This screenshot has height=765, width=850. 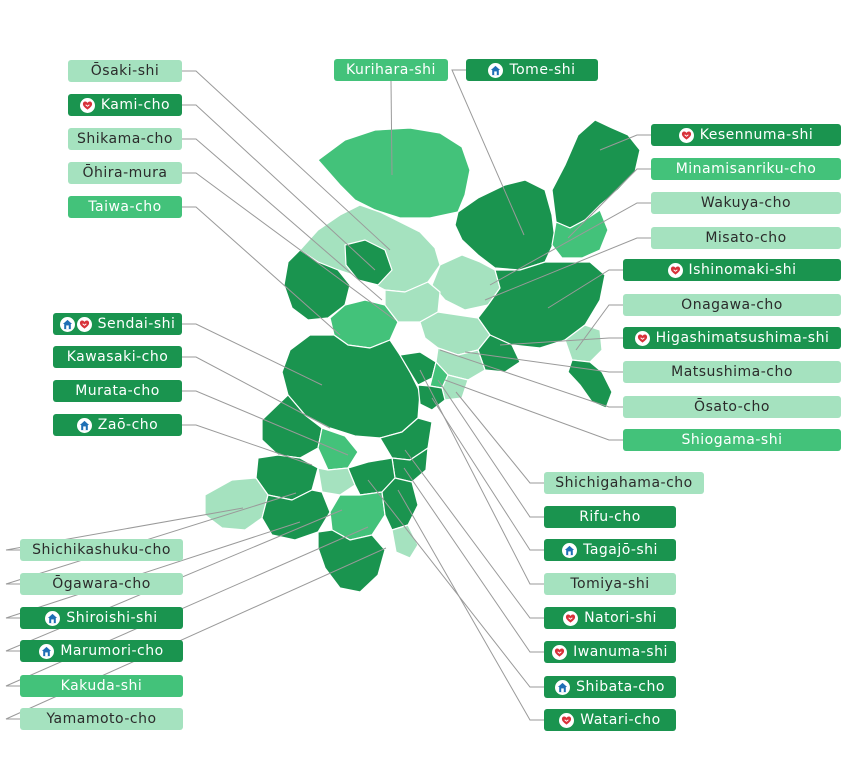 I want to click on label-kami-cho: Kami-cho, so click(x=125, y=105).